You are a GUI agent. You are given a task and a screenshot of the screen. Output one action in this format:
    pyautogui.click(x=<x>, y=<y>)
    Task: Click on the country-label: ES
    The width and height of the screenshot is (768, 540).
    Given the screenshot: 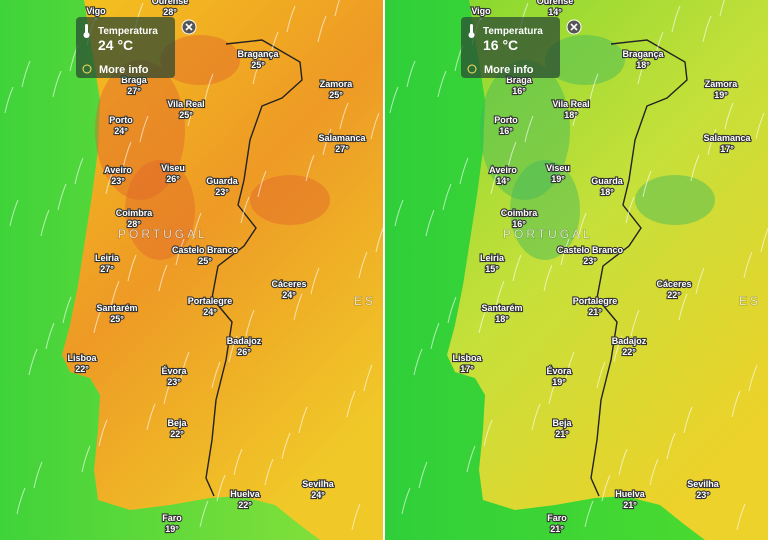 What is the action you would take?
    pyautogui.click(x=750, y=301)
    